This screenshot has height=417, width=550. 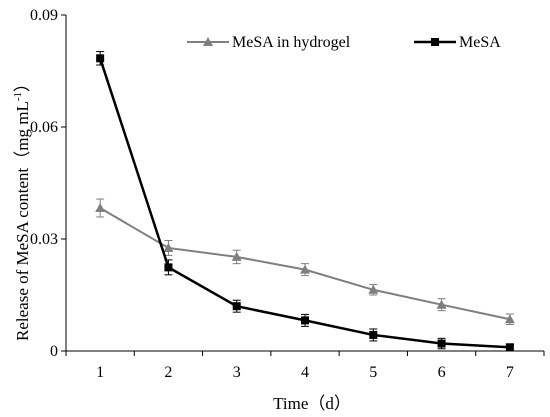 What do you see at coordinates (44, 127) in the screenshot?
I see `y-tick-label: 0.06` at bounding box center [44, 127].